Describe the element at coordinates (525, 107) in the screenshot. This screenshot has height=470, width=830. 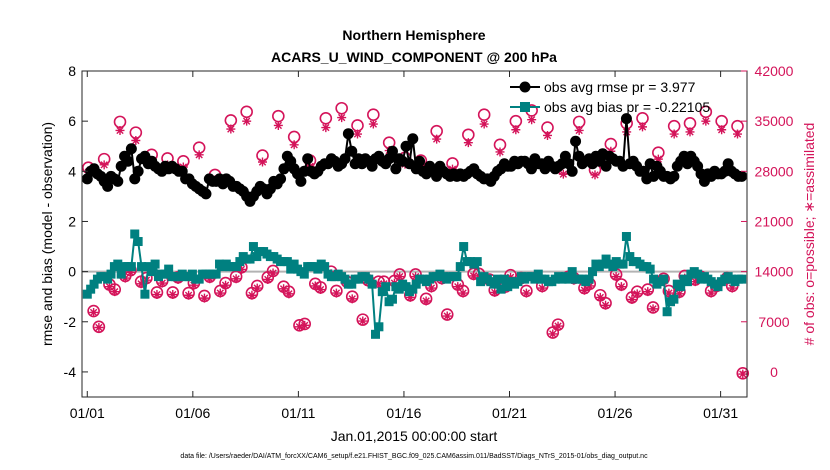
I see `legend-bias-marker` at that location.